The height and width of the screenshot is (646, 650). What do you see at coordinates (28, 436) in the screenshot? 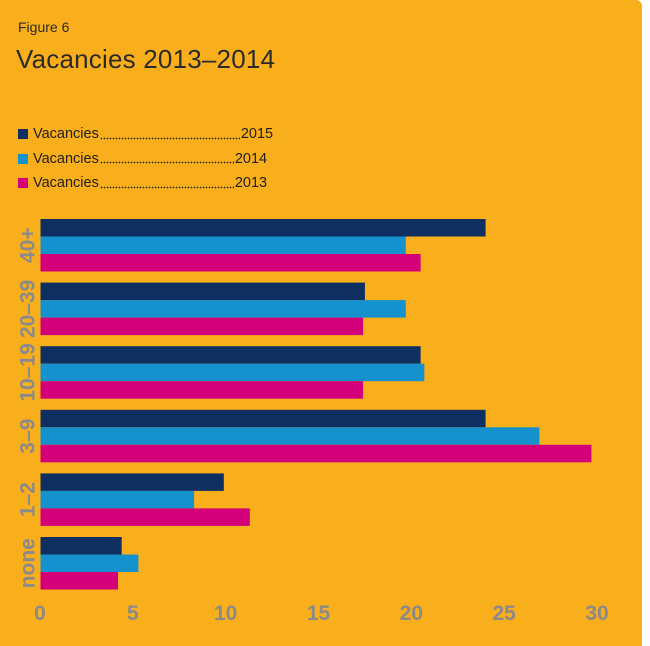
I see `category-label-3: 3–9` at bounding box center [28, 436].